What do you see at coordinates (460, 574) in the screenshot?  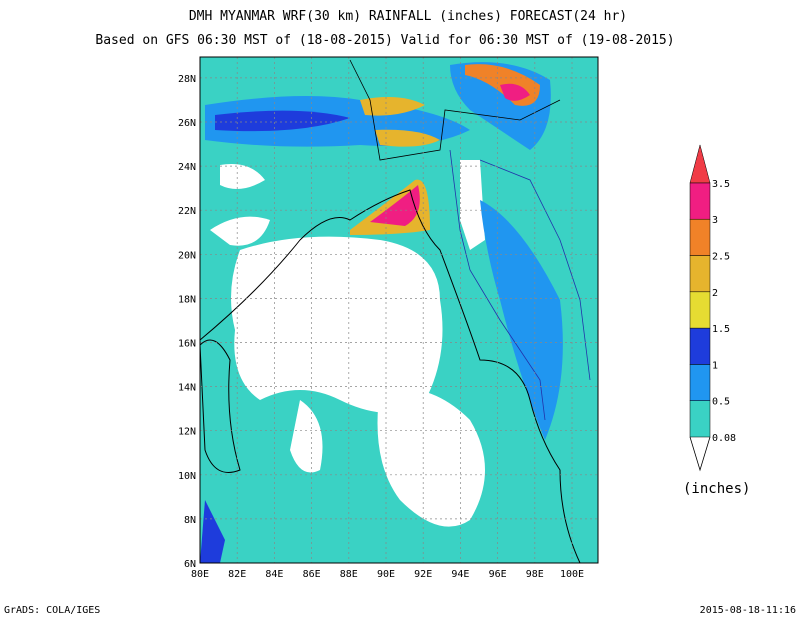 I see `lon-label: 94E` at bounding box center [460, 574].